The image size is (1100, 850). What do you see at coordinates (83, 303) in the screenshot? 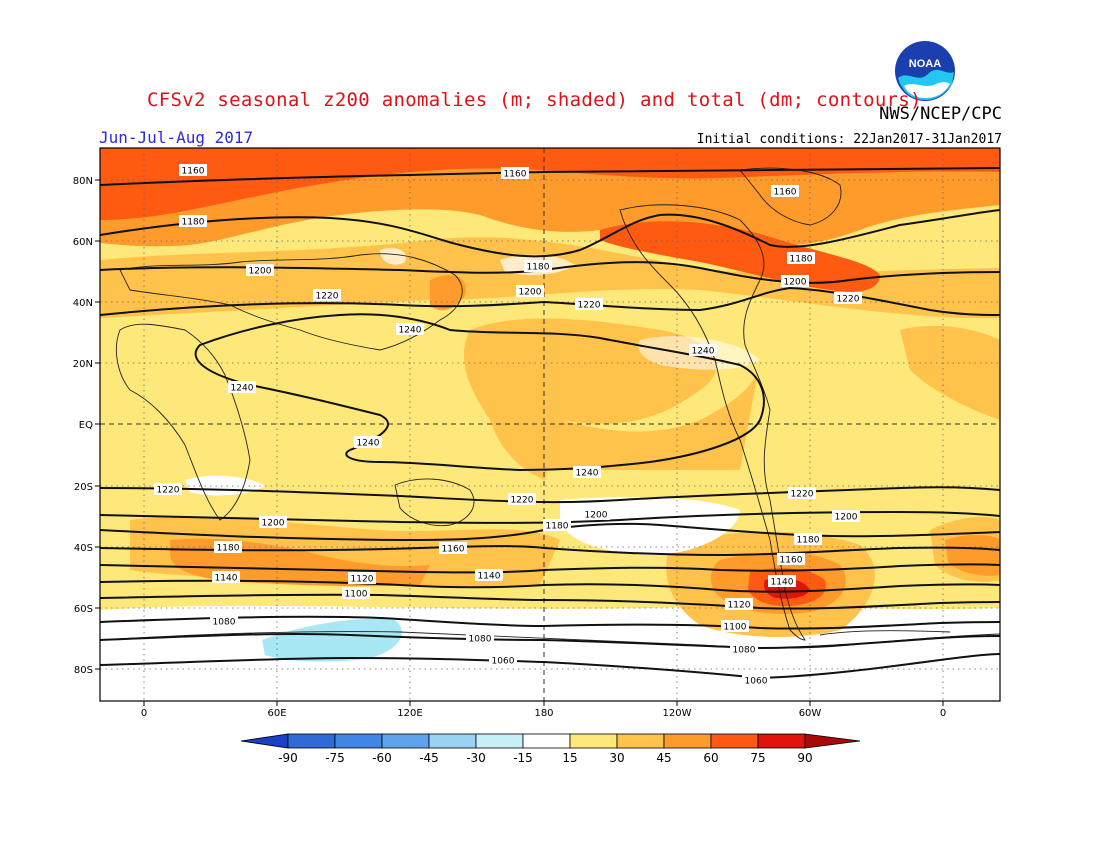
I see `lat-label: 40N` at bounding box center [83, 303].